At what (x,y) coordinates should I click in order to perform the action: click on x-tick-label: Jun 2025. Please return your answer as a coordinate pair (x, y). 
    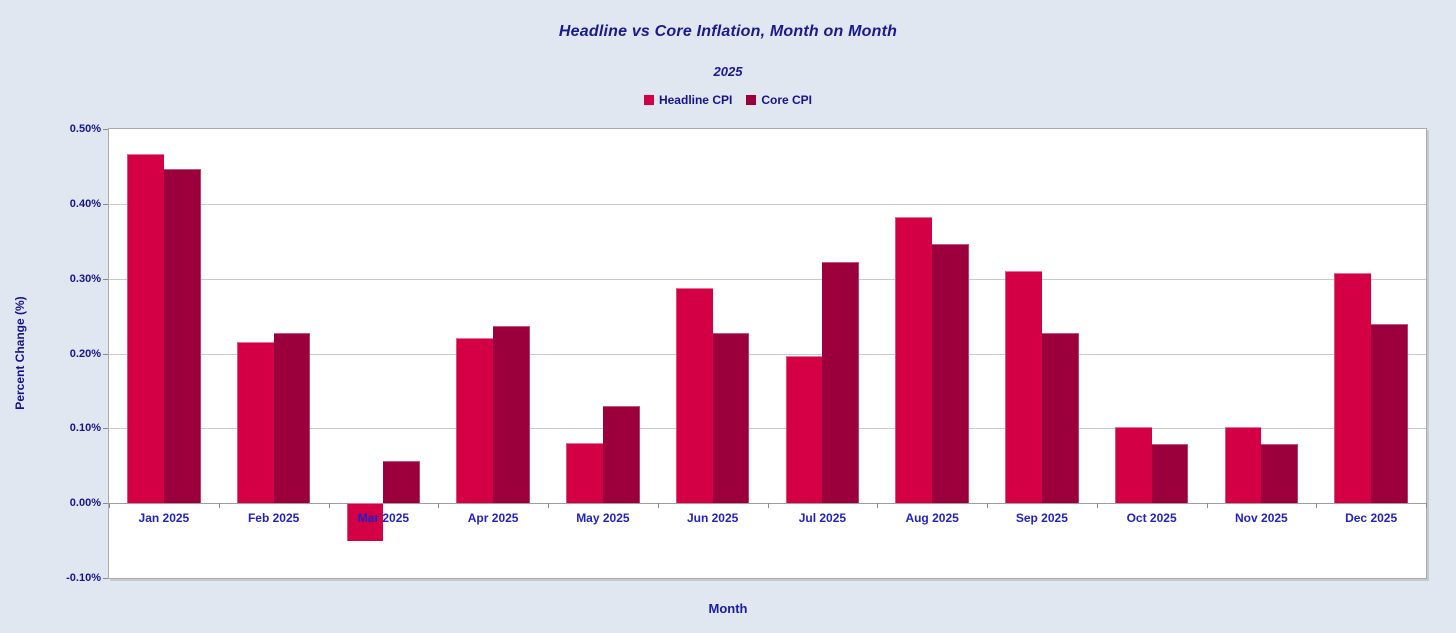
    Looking at the image, I should click on (712, 518).